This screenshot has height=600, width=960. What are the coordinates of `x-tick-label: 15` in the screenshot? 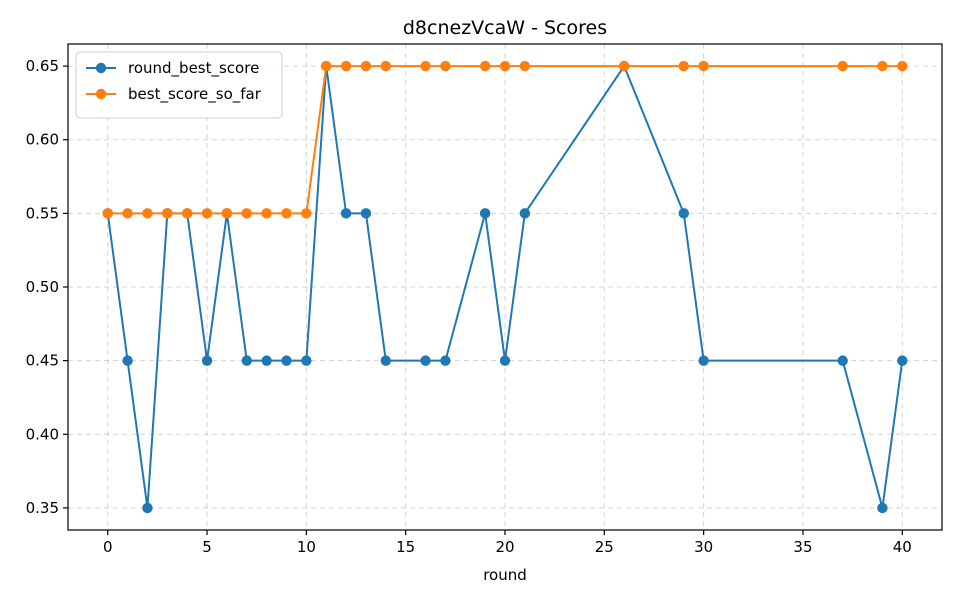 It's located at (405, 547).